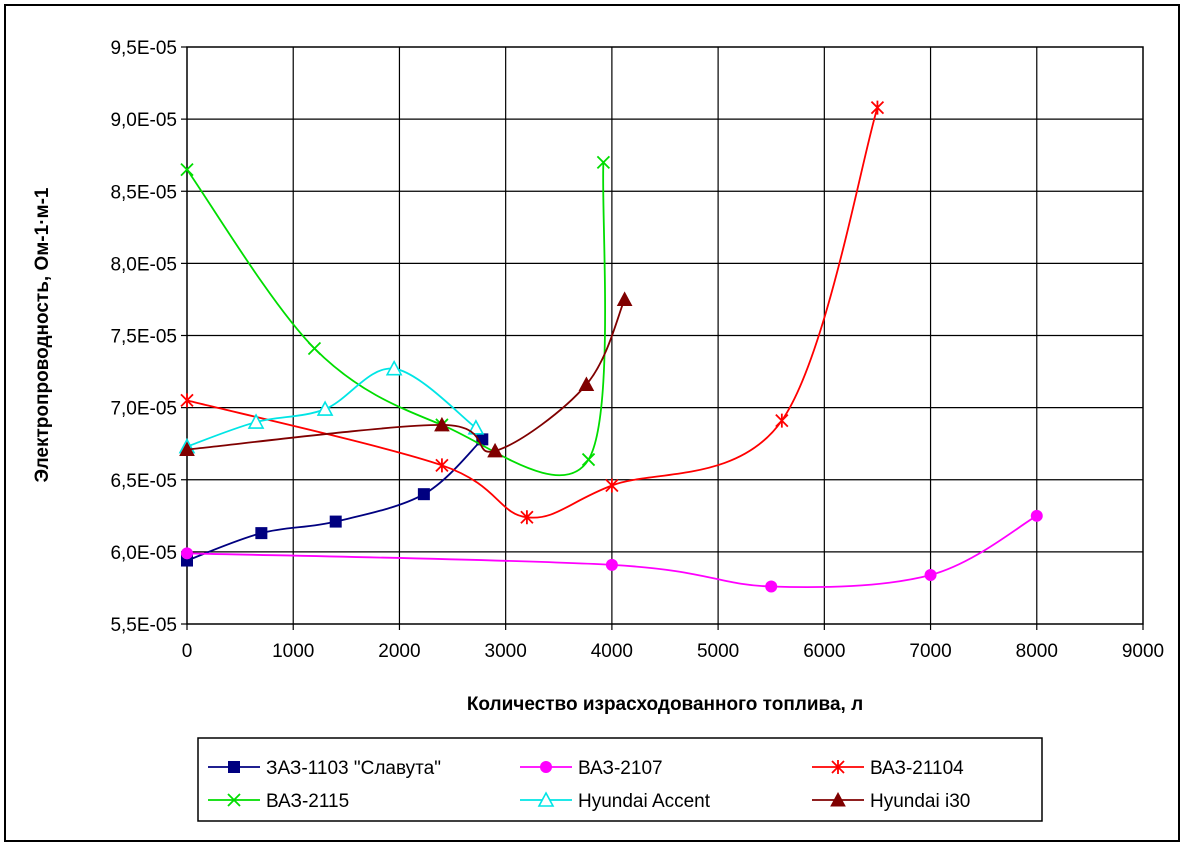 The height and width of the screenshot is (851, 1184). I want to click on legend-label: ВАЗ-2107, so click(620, 768).